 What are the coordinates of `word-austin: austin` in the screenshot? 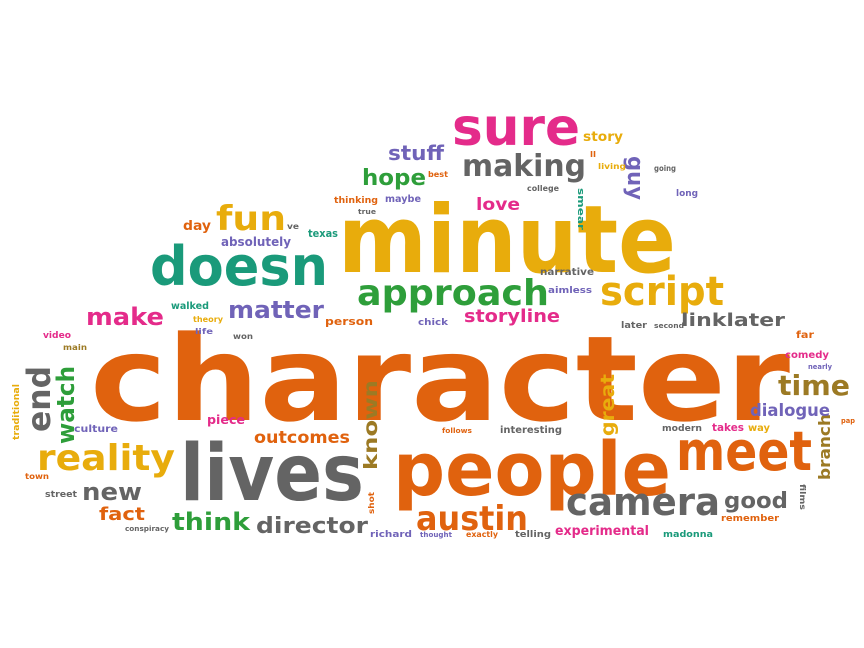 It's located at (472, 519).